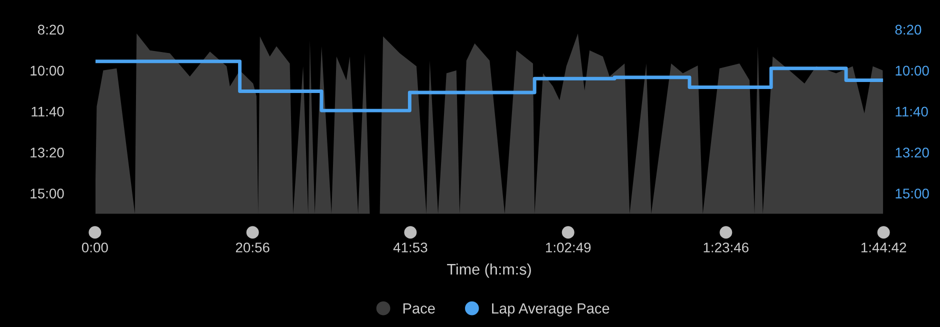 The width and height of the screenshot is (940, 327). Describe the element at coordinates (489, 270) in the screenshot. I see `x-axis-title: Time (h:m:s)` at that location.